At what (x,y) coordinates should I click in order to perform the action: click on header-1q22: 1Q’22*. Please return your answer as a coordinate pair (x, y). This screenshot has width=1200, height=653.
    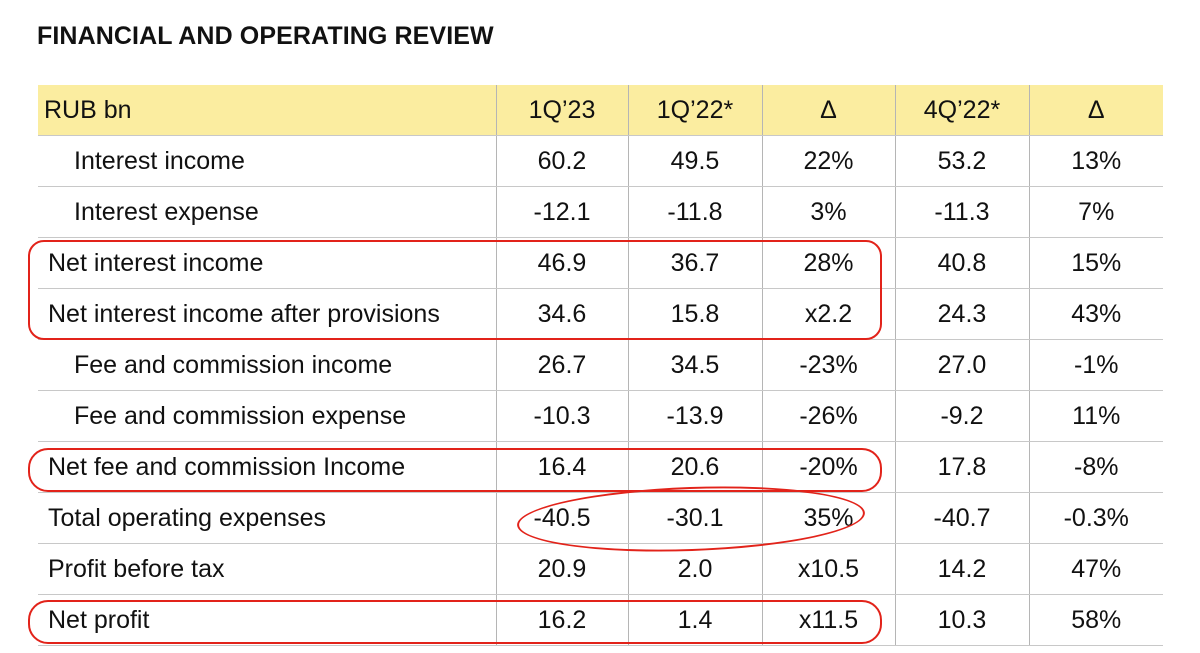
    Looking at the image, I should click on (694, 110).